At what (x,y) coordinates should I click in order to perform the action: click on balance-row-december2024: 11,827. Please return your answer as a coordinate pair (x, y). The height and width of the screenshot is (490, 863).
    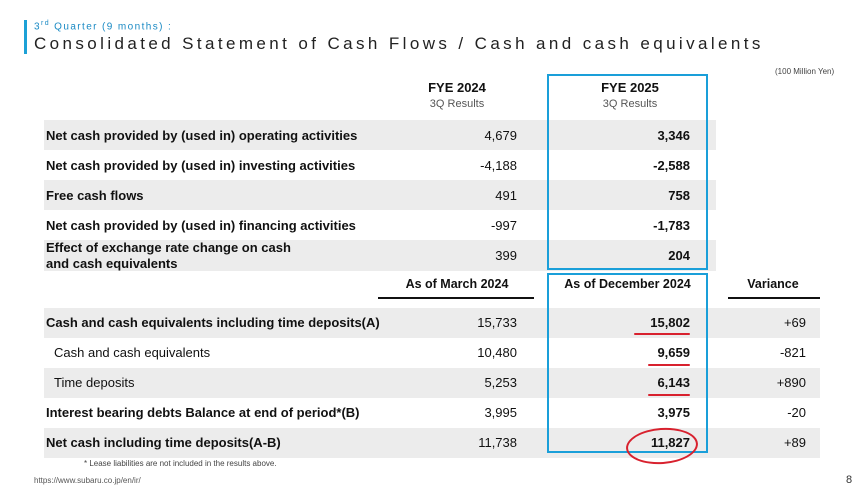
    Looking at the image, I should click on (670, 442).